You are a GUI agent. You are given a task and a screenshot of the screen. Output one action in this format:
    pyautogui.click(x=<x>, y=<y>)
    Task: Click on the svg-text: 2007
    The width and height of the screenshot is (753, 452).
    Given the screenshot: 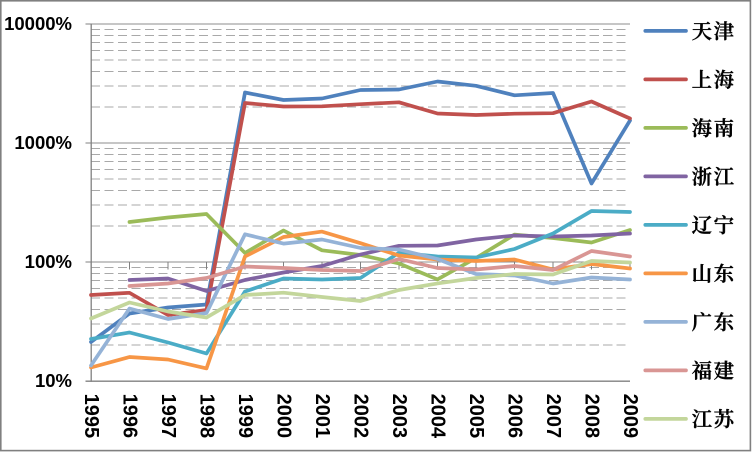 What is the action you would take?
    pyautogui.click(x=553, y=416)
    